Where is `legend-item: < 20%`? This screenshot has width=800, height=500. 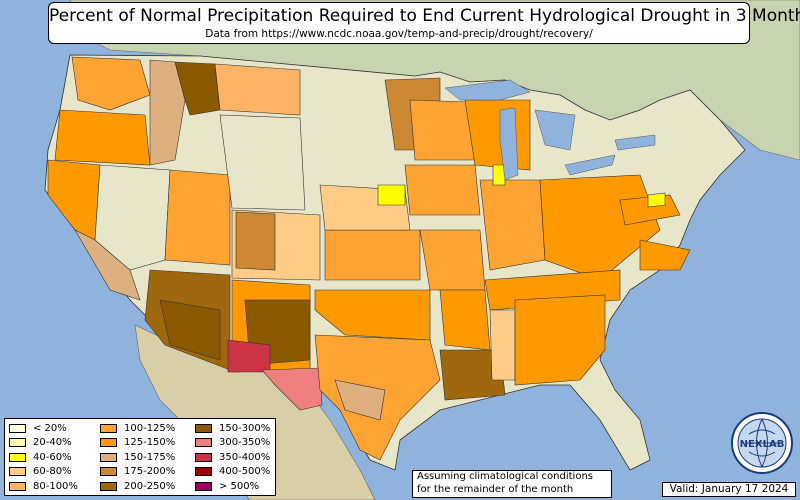
legend-item: < 20% is located at coordinates (38, 428).